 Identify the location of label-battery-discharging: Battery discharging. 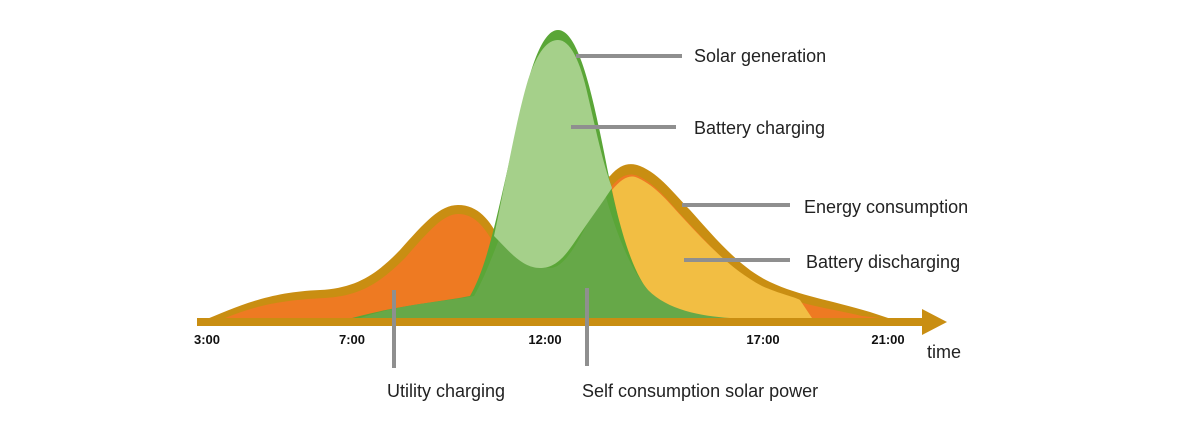
(883, 262).